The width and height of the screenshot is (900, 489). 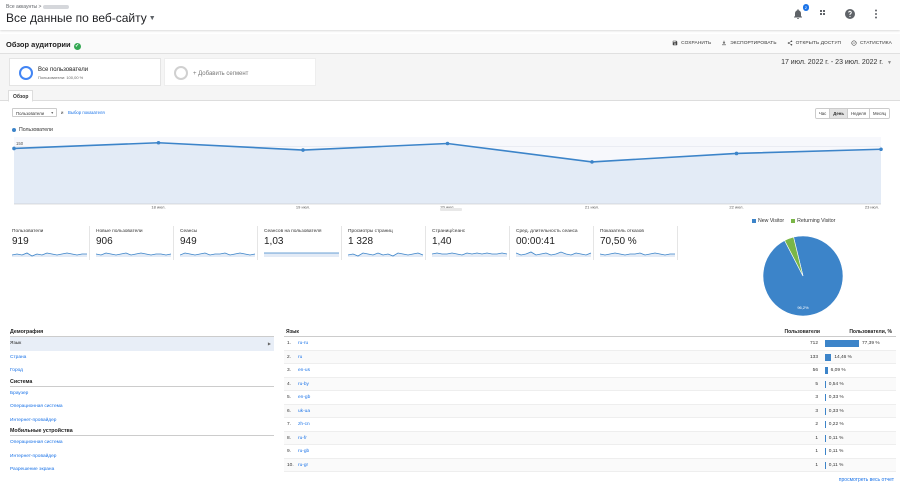 What do you see at coordinates (142, 394) in the screenshot?
I see `demographics-nav-item: Браузер` at bounding box center [142, 394].